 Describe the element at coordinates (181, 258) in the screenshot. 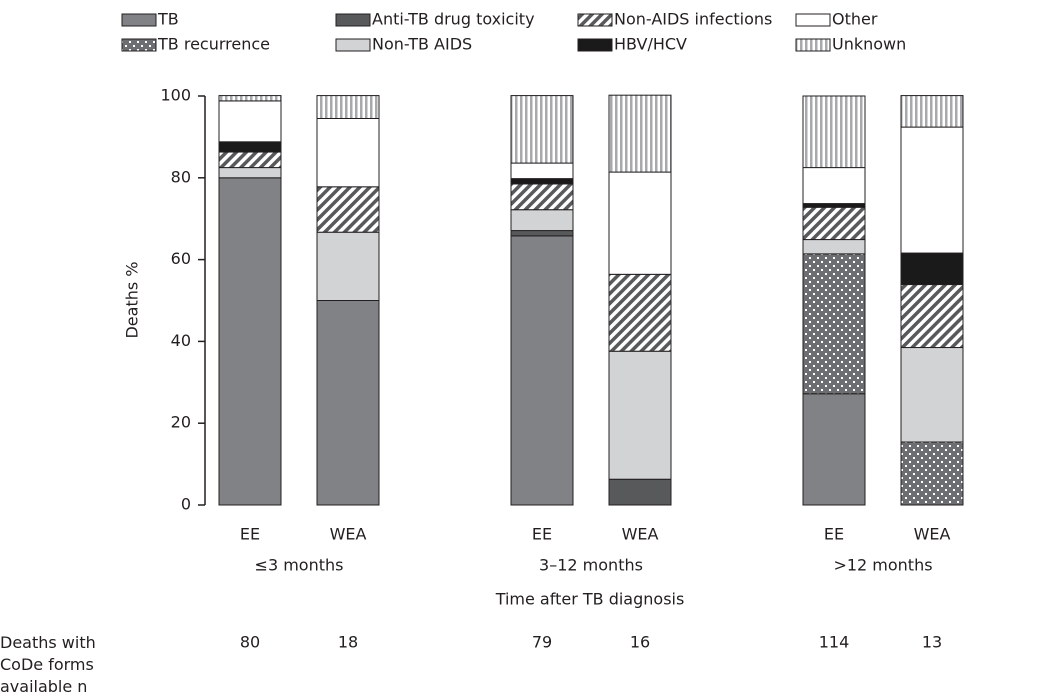

I see `y-tick-label: 60` at that location.